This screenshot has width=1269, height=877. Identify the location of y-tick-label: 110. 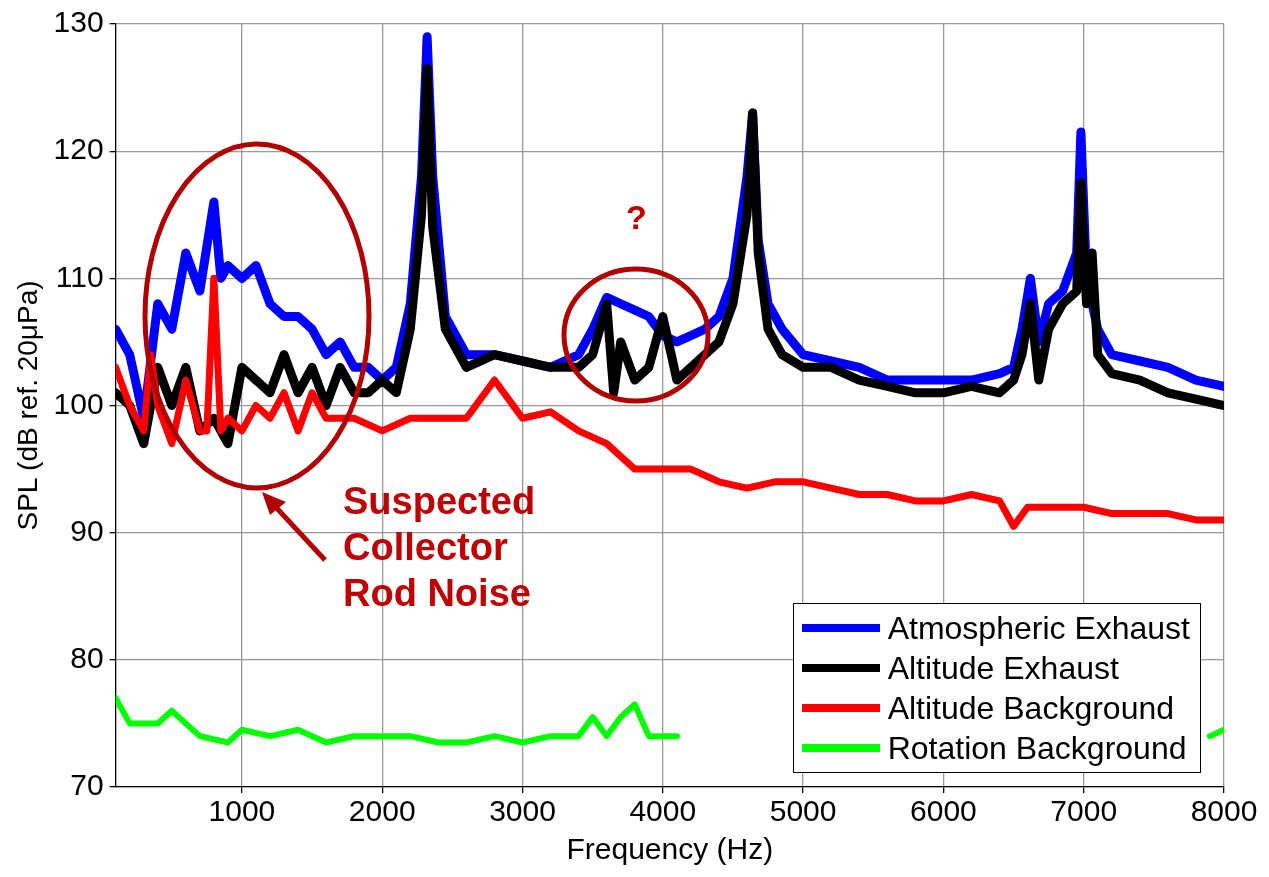
(79, 276).